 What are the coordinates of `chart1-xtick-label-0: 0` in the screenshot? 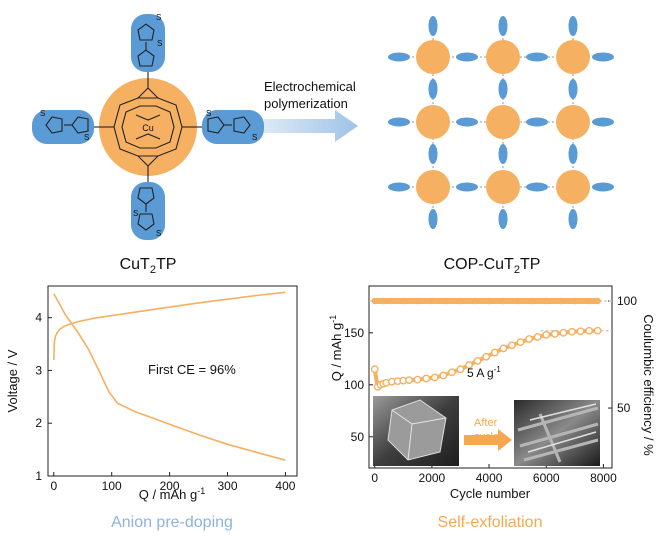 It's located at (53, 486).